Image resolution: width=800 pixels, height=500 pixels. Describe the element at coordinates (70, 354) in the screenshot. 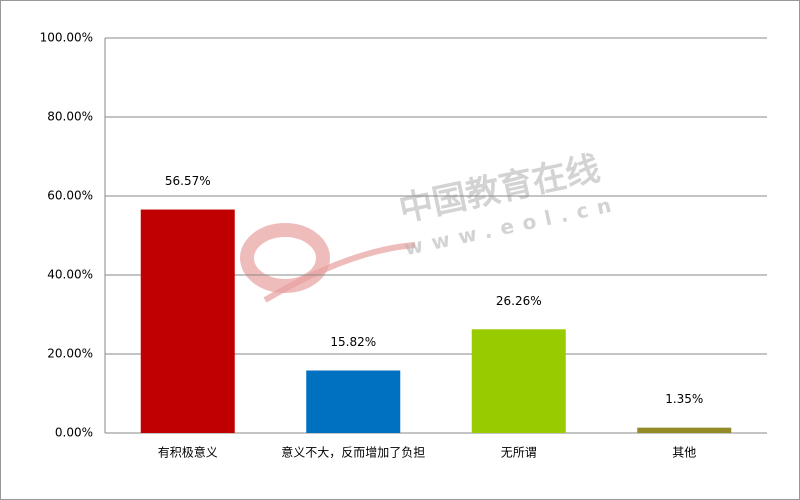

I see `y-tick-label: 20.00%` at that location.